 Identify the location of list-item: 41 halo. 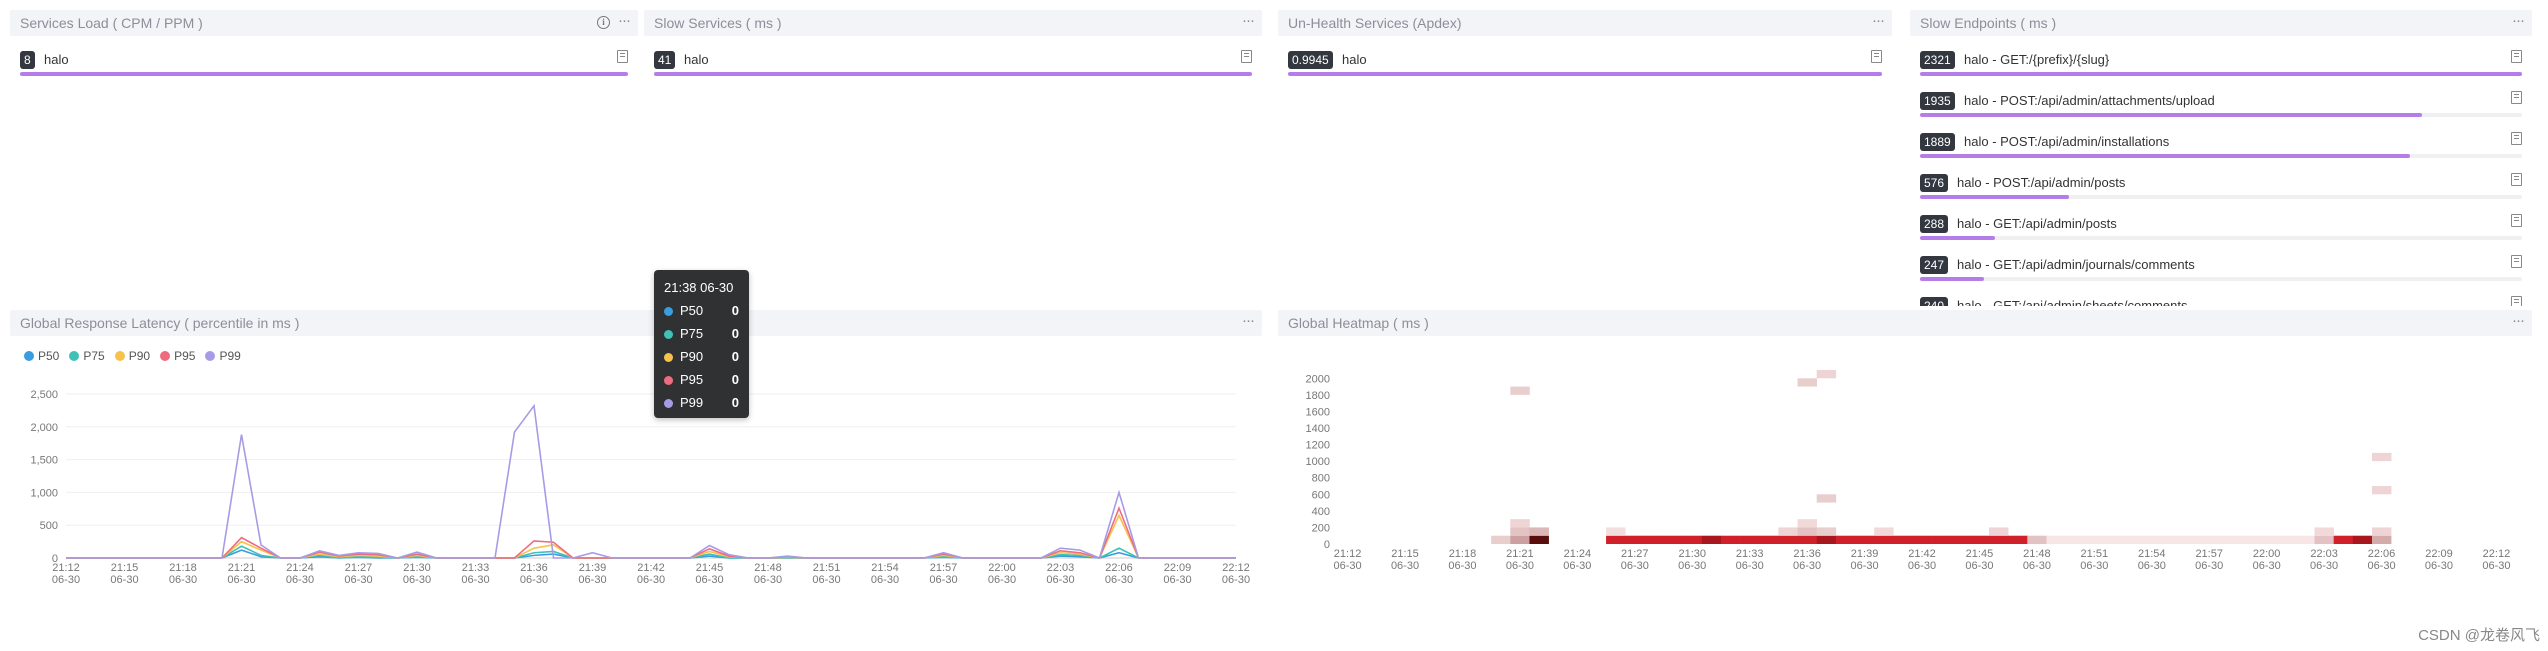
(953, 70).